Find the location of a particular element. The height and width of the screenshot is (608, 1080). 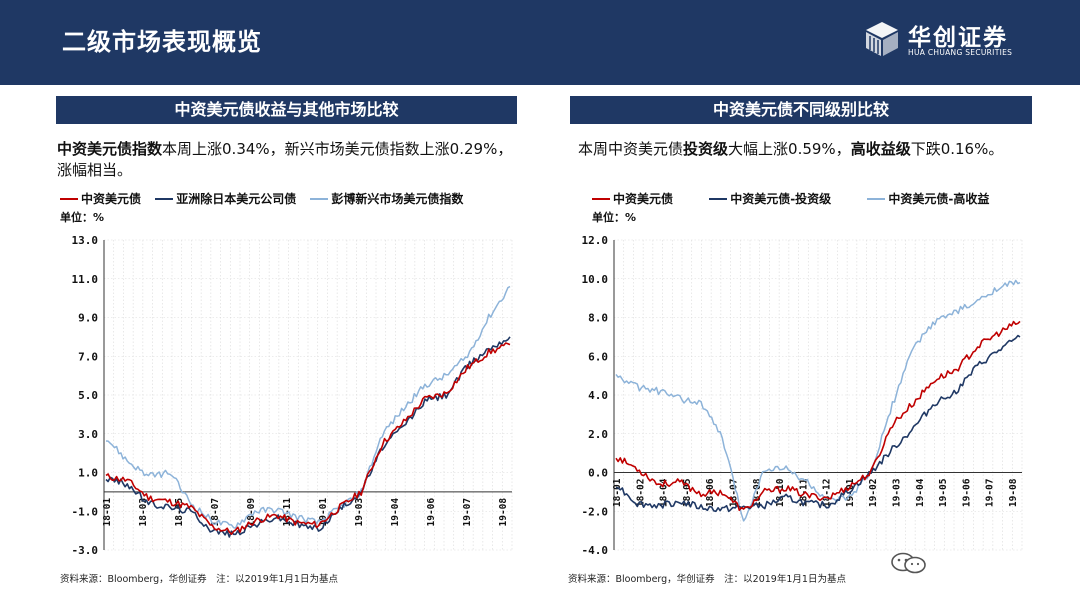

right-source-note: 资料来源：Bloomberg，华创证券 注：以2019年1月1日为基点 is located at coordinates (707, 579).